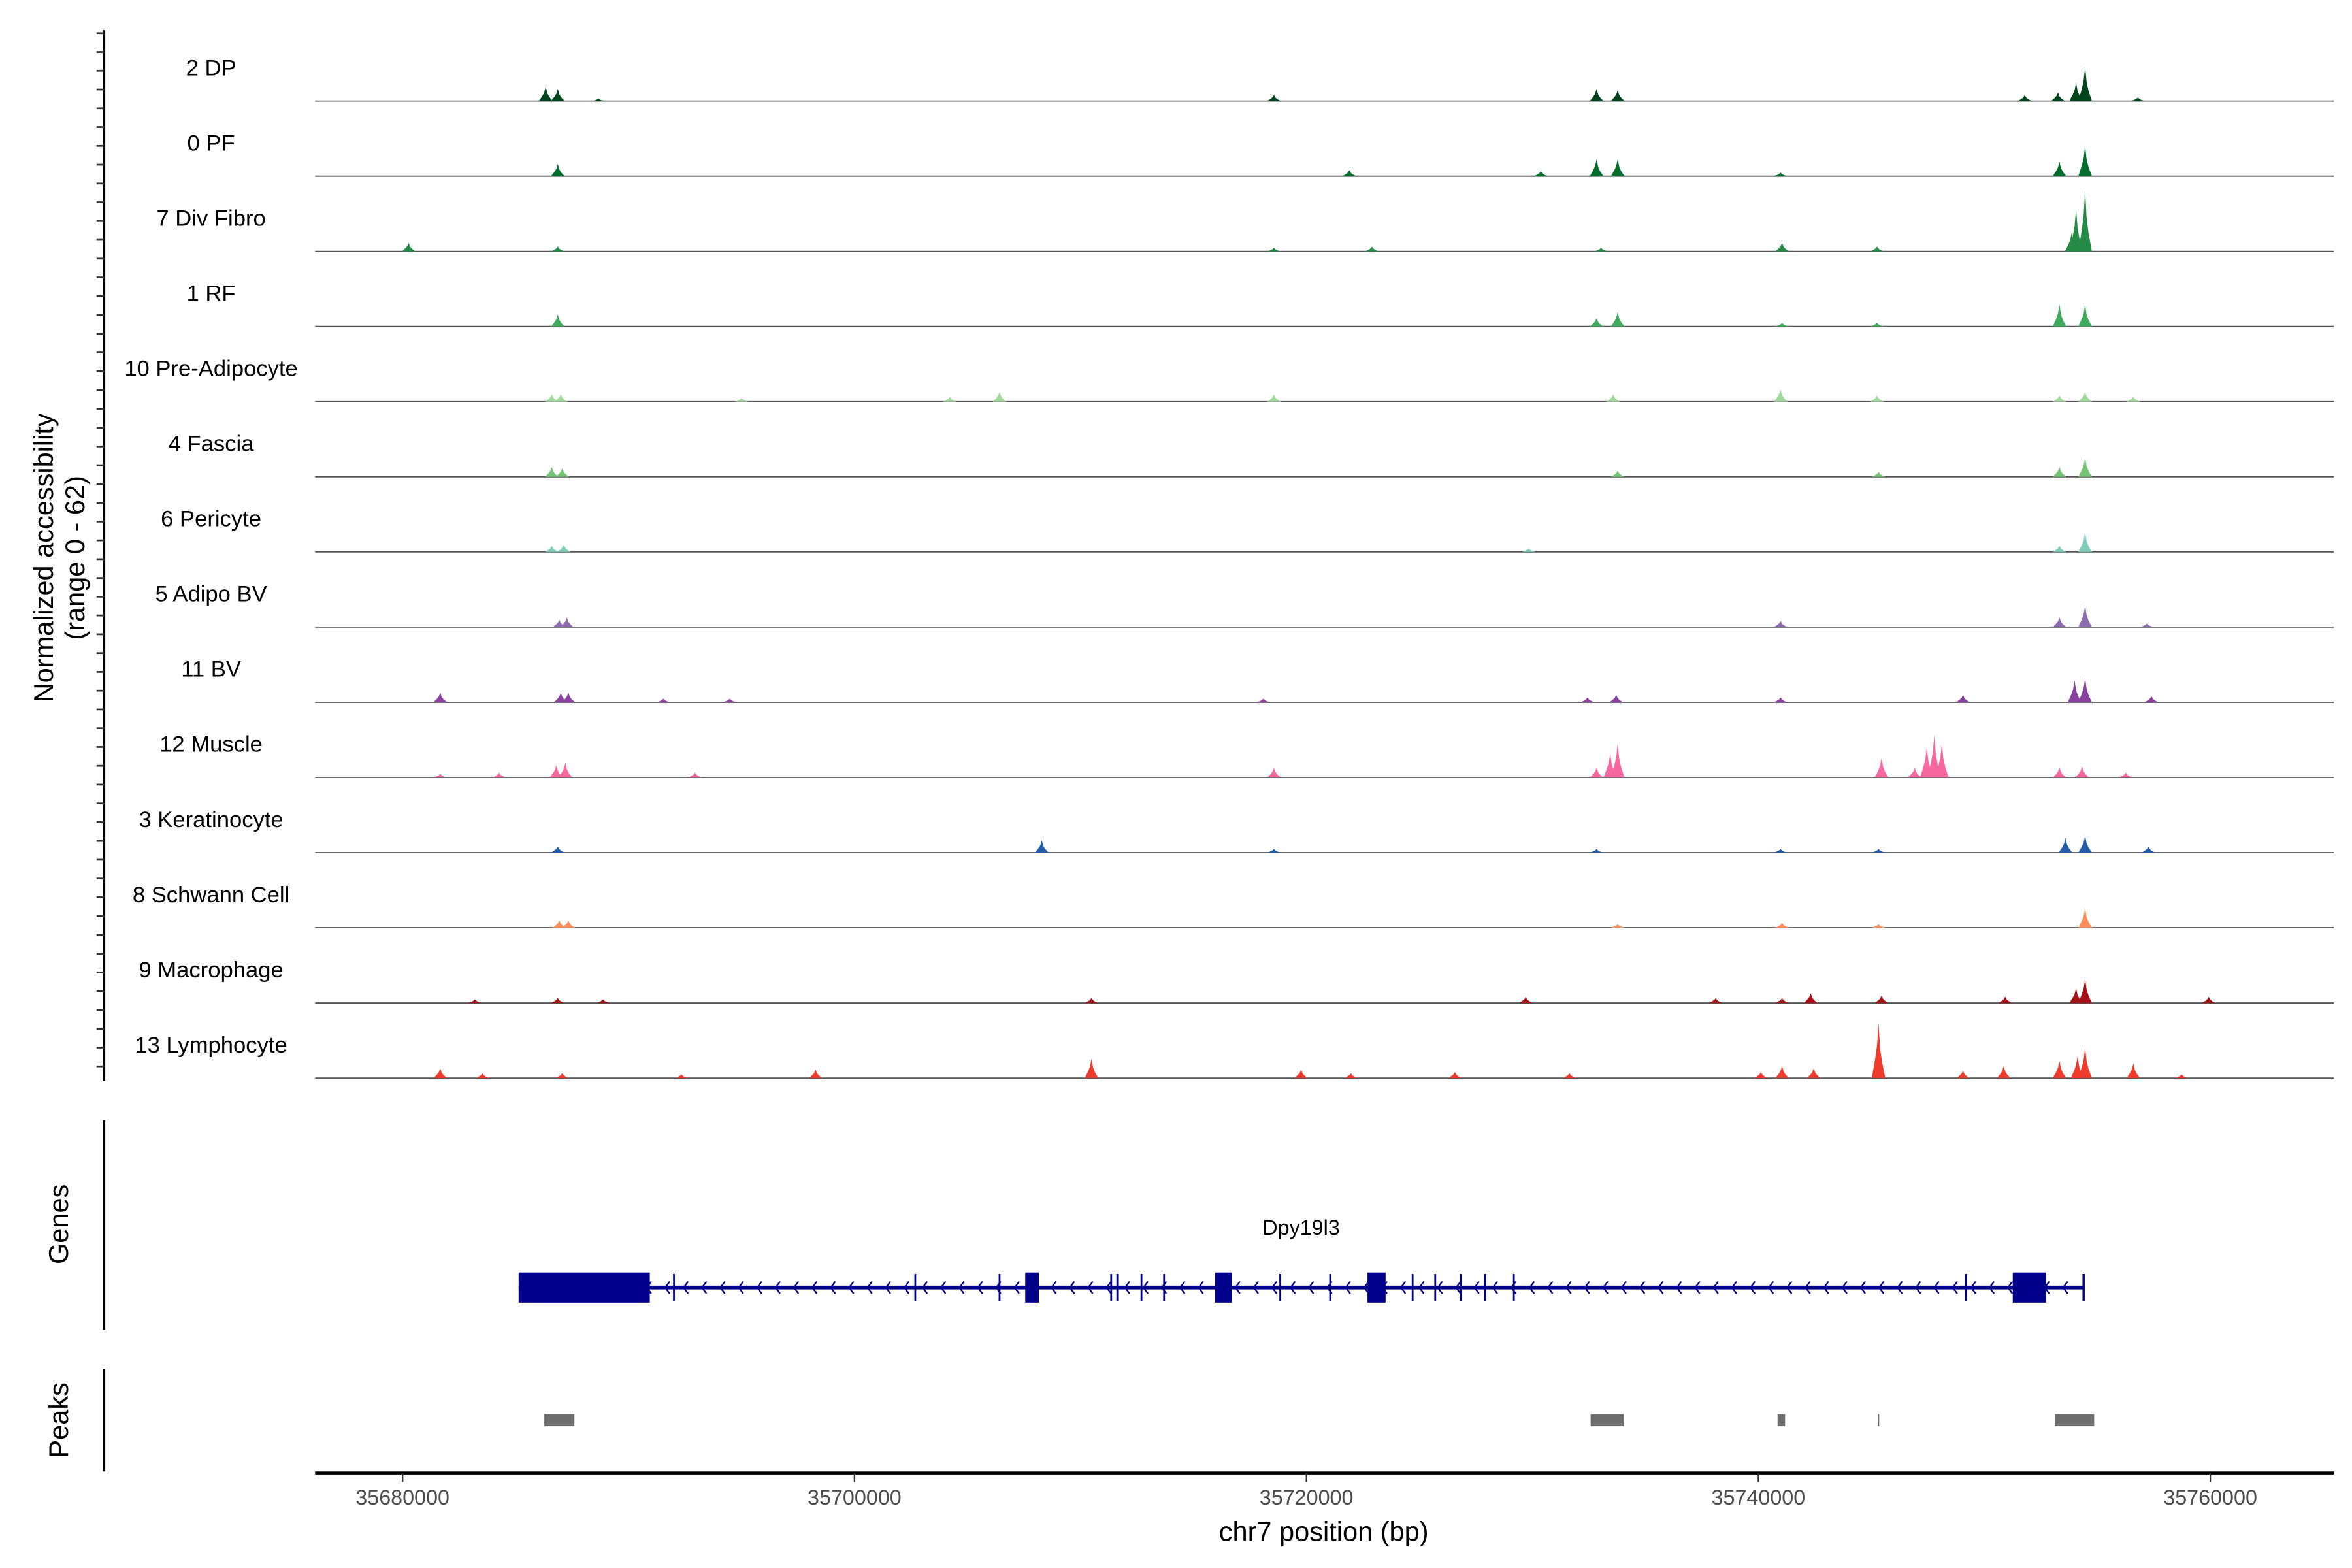  Describe the element at coordinates (1301, 1227) in the screenshot. I see `gene-name: Dpy19l3` at that location.